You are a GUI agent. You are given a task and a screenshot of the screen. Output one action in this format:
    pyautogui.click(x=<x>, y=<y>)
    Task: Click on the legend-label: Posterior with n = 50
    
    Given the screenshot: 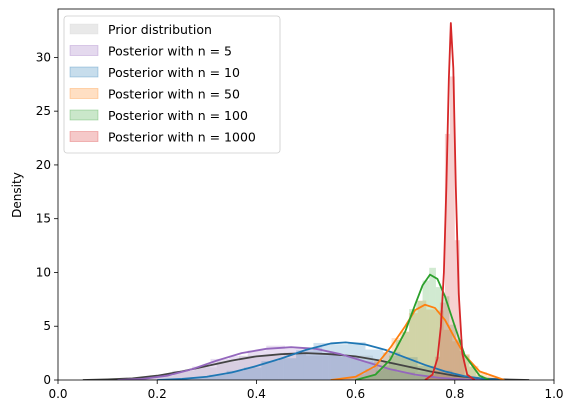 What is the action you would take?
    pyautogui.click(x=174, y=94)
    